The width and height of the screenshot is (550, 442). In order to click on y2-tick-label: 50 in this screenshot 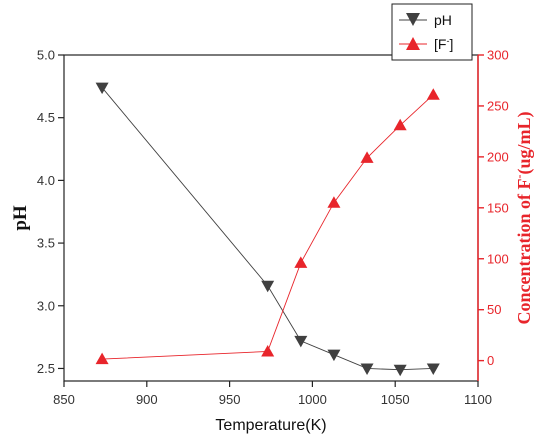, I will do `click(494, 309)`.